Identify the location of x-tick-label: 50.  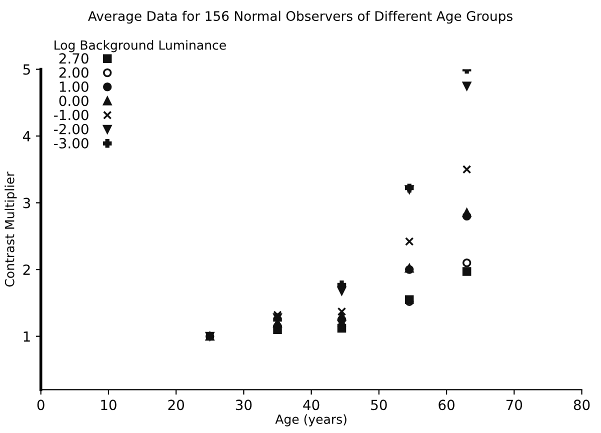
(379, 405).